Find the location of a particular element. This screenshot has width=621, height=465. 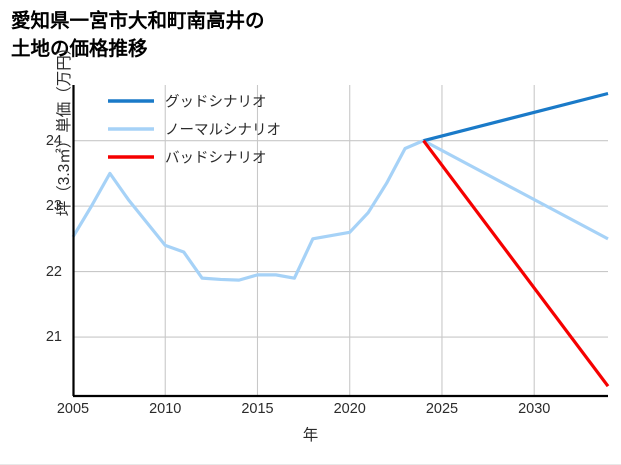

x-tick-label: 2010 is located at coordinates (165, 409).